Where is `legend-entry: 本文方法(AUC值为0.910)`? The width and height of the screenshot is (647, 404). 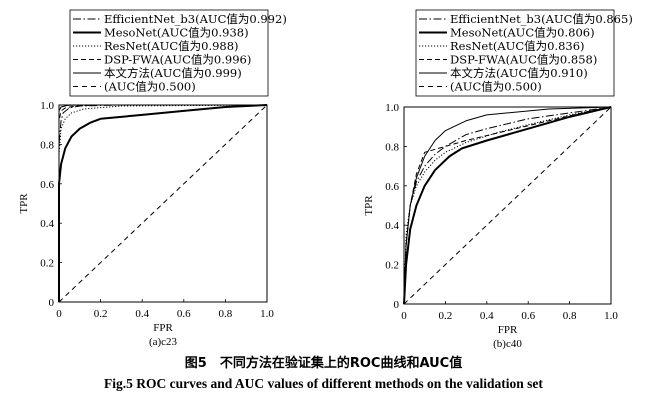 legend-entry: 本文方法(AUC值为0.910) is located at coordinates (519, 73).